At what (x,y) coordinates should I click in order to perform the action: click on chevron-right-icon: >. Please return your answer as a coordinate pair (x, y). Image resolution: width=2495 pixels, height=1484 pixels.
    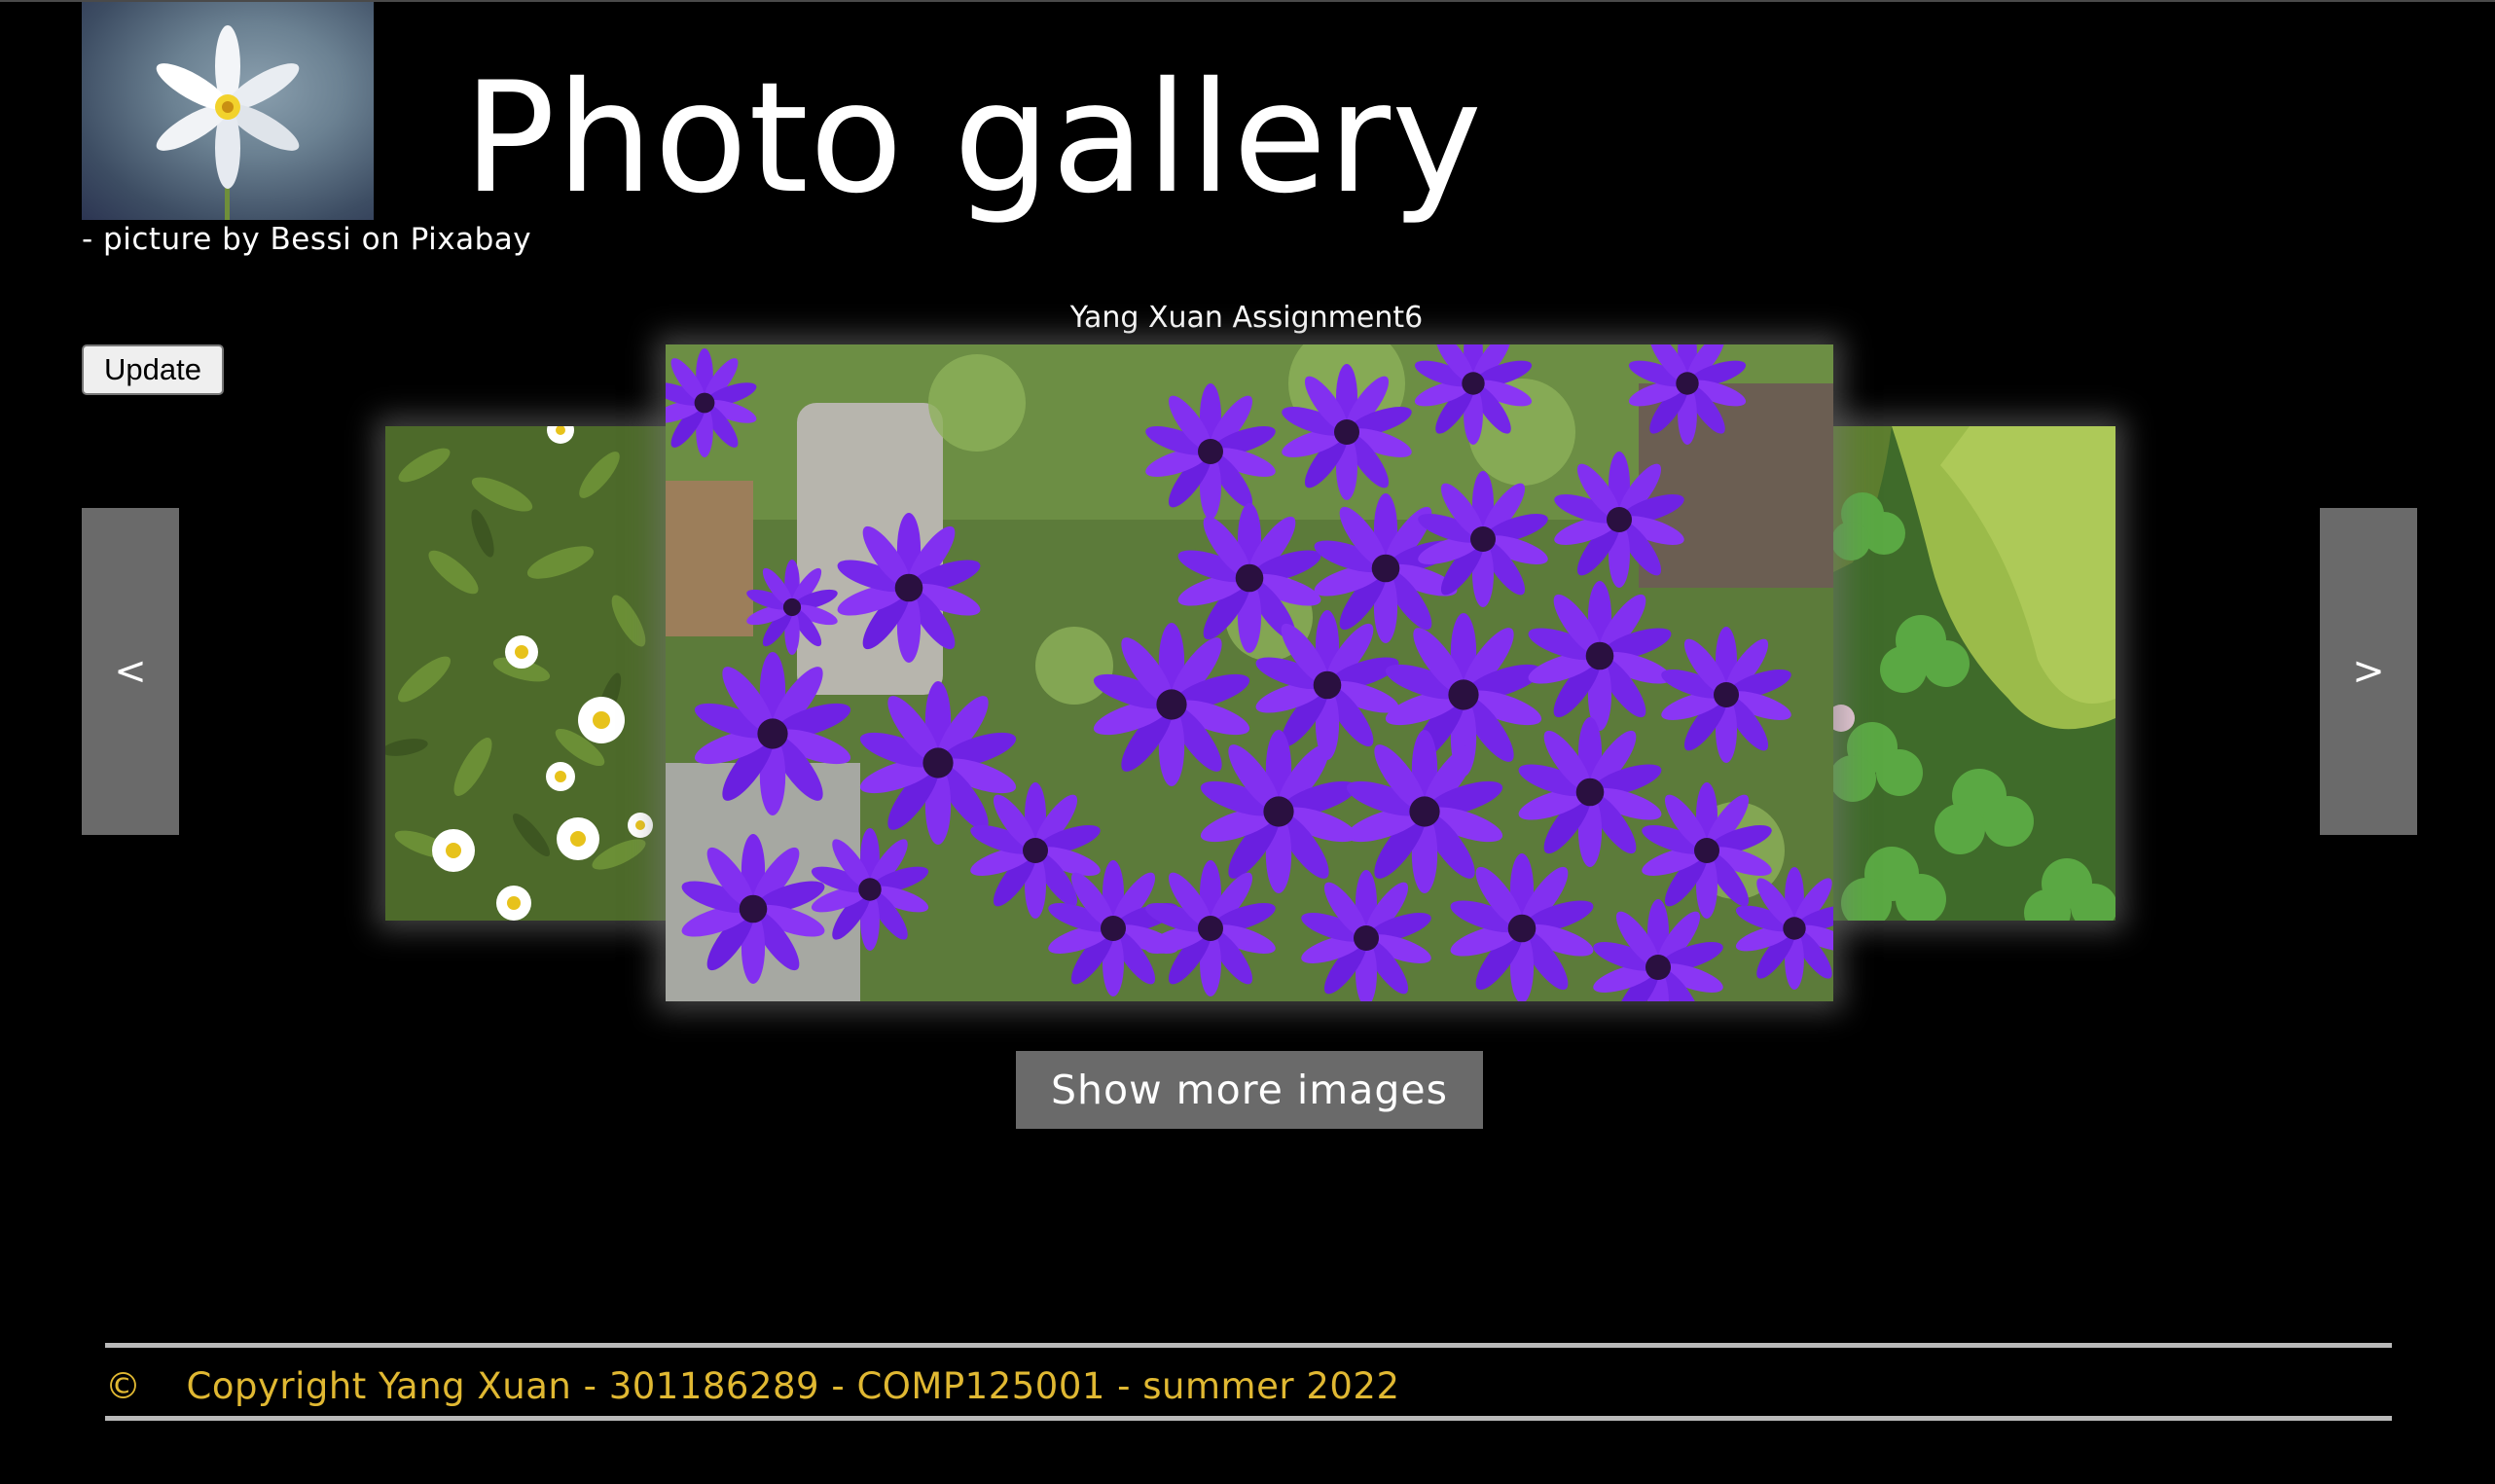
    Looking at the image, I should click on (2368, 671).